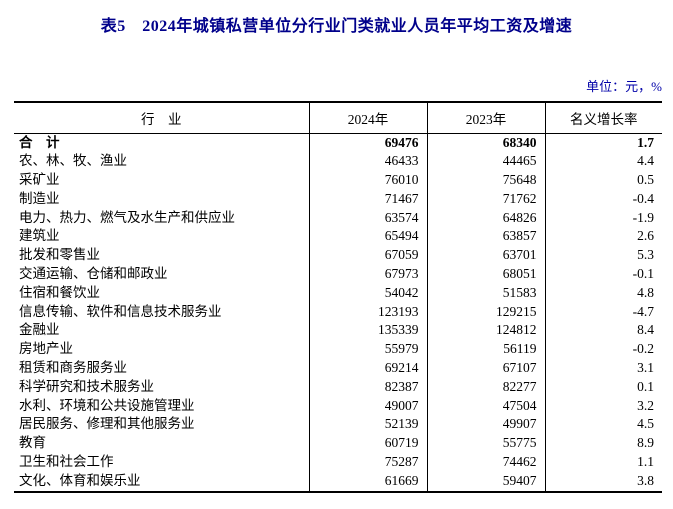 The height and width of the screenshot is (509, 673). Describe the element at coordinates (59, 292) in the screenshot. I see `industry-cell: 住宿和餐饮业` at that location.